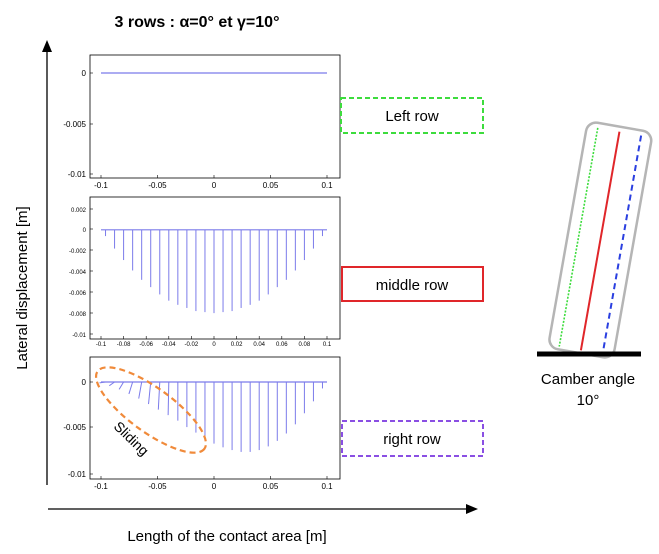 Image resolution: width=659 pixels, height=554 pixels. Describe the element at coordinates (192, 345) in the screenshot. I see `middle-row-x-tick-label: -0.02` at that location.